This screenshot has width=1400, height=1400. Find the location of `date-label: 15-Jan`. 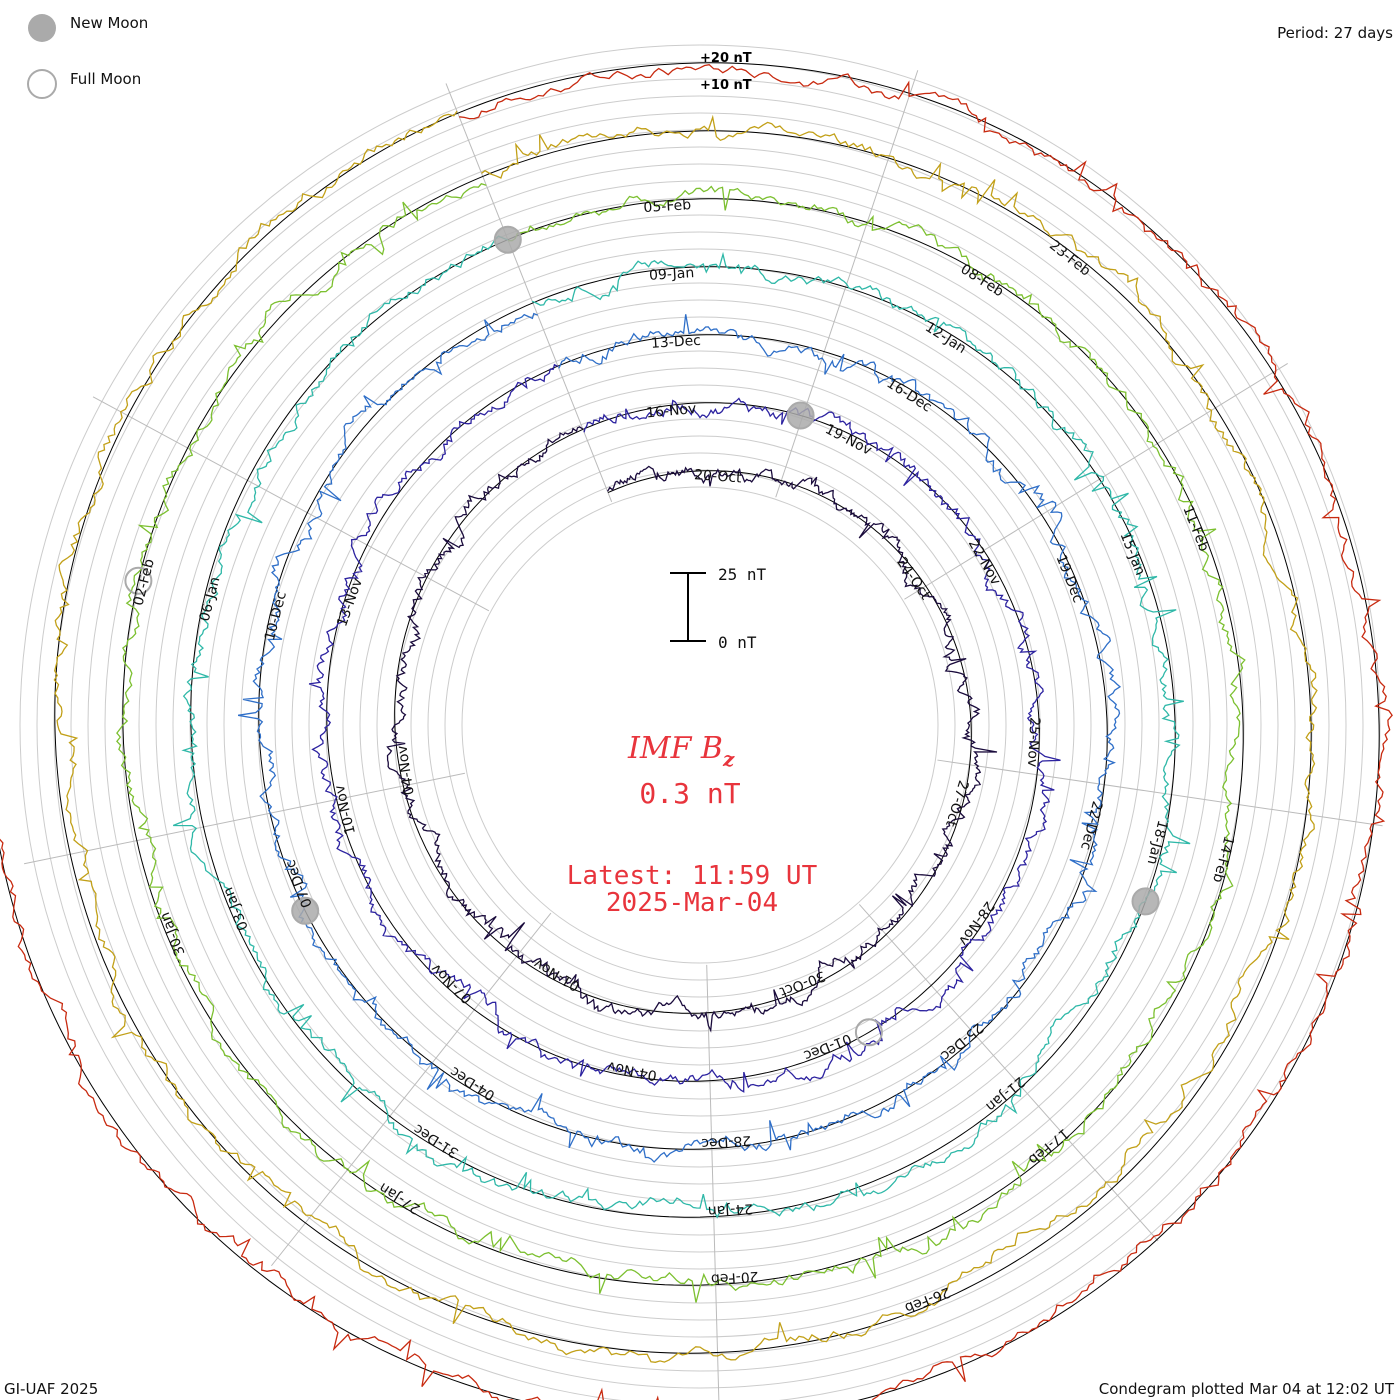

date-label: 15-Jan is located at coordinates (1133, 554).